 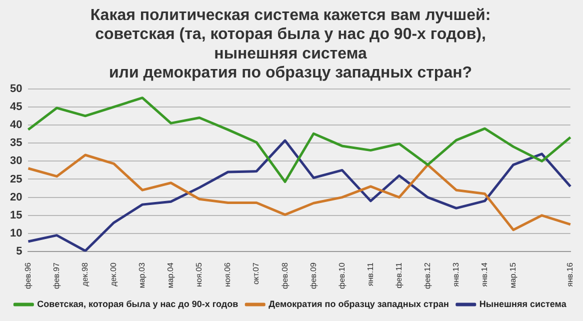 What do you see at coordinates (113, 274) in the screenshot?
I see `x-tick-label: дек.00` at bounding box center [113, 274].